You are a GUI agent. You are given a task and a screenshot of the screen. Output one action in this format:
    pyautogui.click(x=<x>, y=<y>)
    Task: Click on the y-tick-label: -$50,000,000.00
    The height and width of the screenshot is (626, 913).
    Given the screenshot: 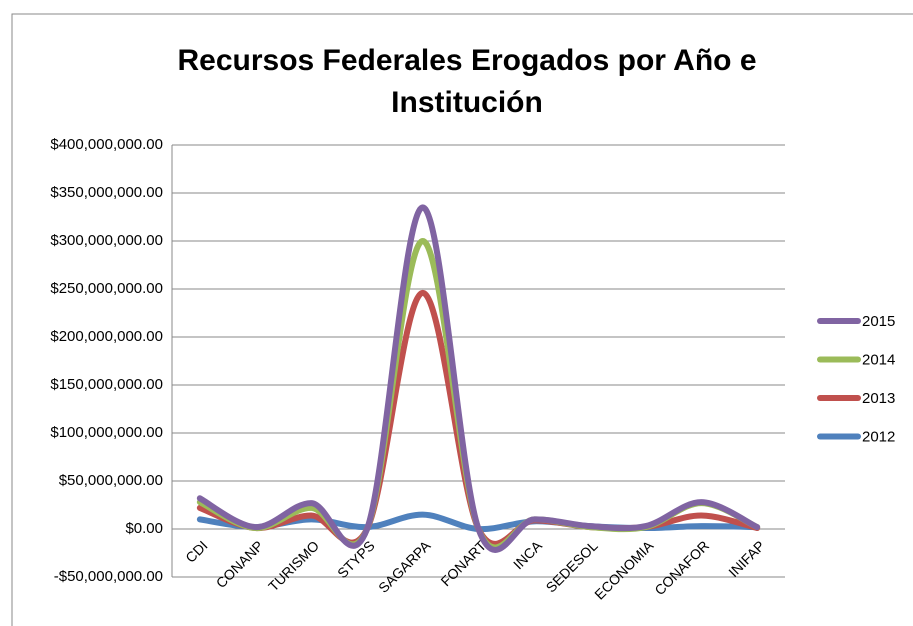 What is the action you would take?
    pyautogui.click(x=108, y=576)
    